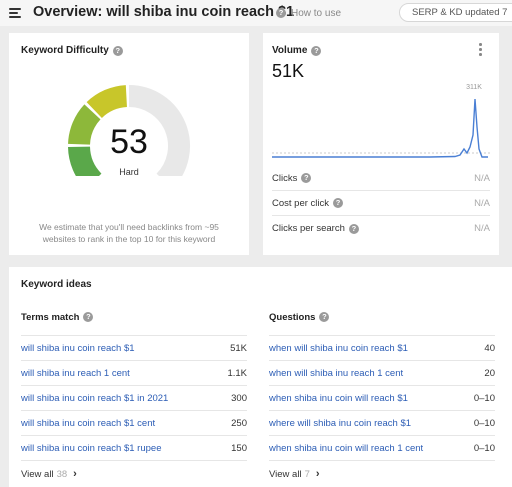 The image size is (512, 487). I want to click on keyword-link: where will shiba inu coin reach $1, so click(340, 423).